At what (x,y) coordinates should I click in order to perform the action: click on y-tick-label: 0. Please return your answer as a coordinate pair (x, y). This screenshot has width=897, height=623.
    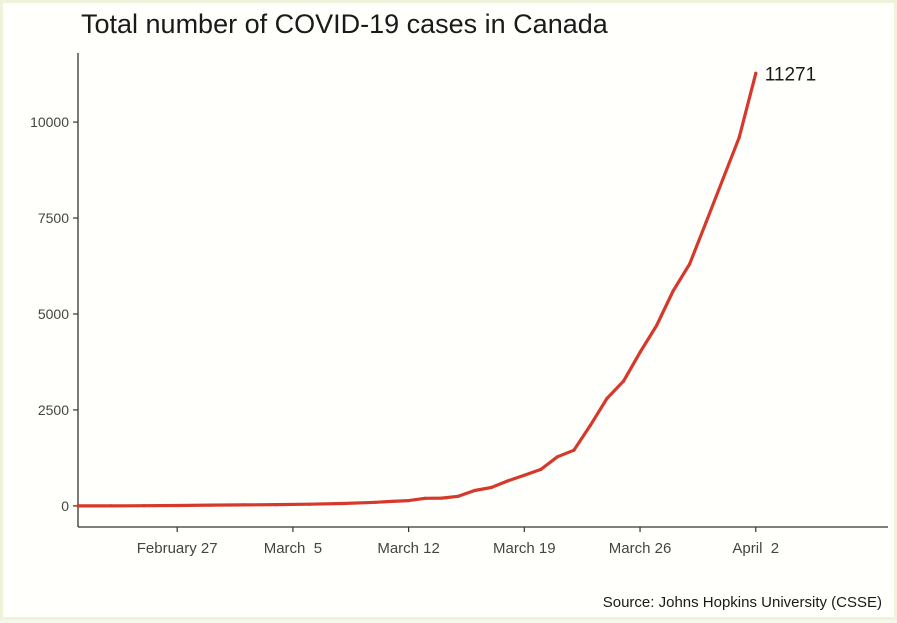
    Looking at the image, I should click on (65, 506).